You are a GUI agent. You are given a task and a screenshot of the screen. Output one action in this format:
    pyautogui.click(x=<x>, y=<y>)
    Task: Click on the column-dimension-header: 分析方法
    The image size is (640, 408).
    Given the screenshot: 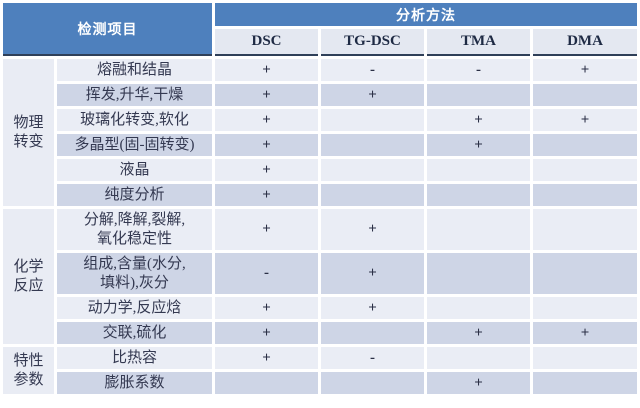 What is the action you would take?
    pyautogui.click(x=426, y=14)
    